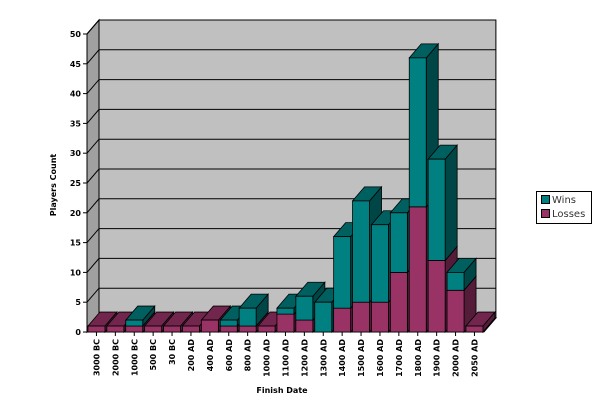 The image size is (600, 417). What do you see at coordinates (545, 213) in the screenshot?
I see `legend-swatch-losses` at bounding box center [545, 213].